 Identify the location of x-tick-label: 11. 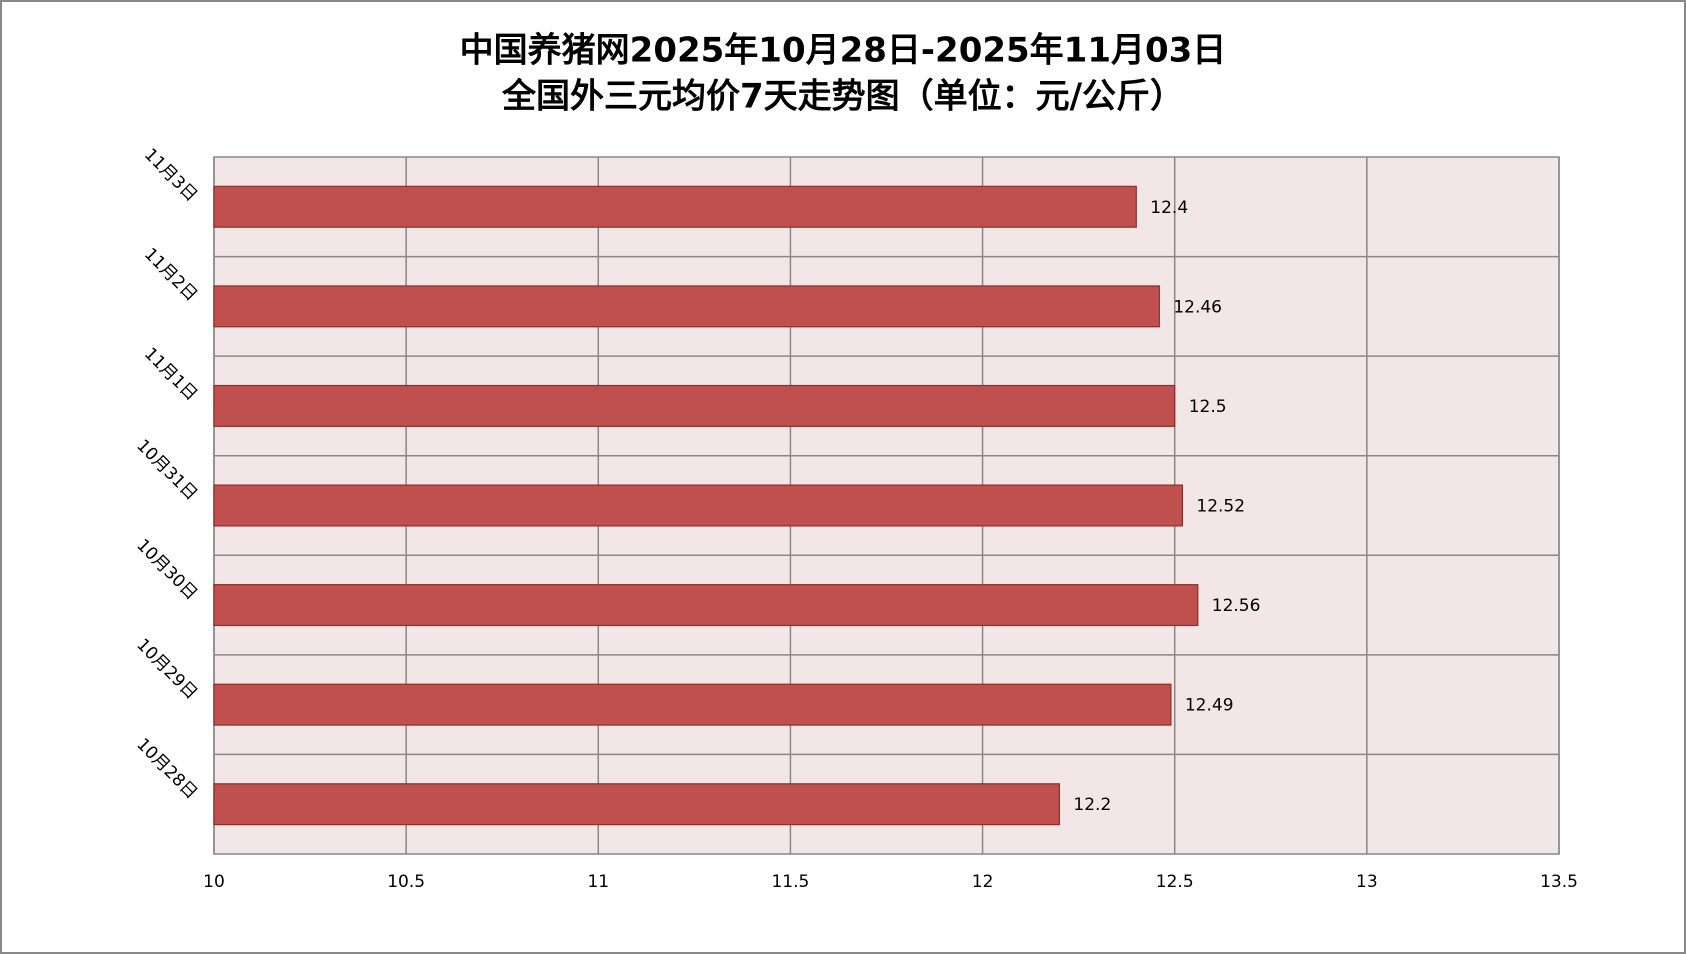
(598, 882).